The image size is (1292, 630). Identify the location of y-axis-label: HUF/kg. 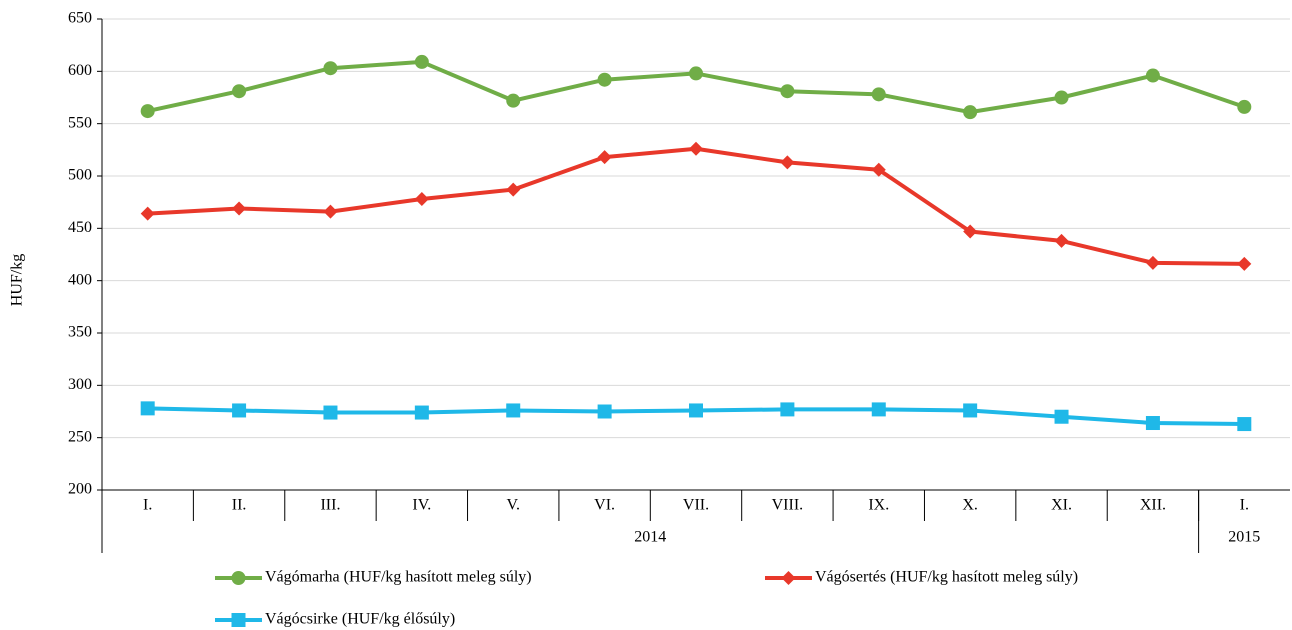
(17, 280).